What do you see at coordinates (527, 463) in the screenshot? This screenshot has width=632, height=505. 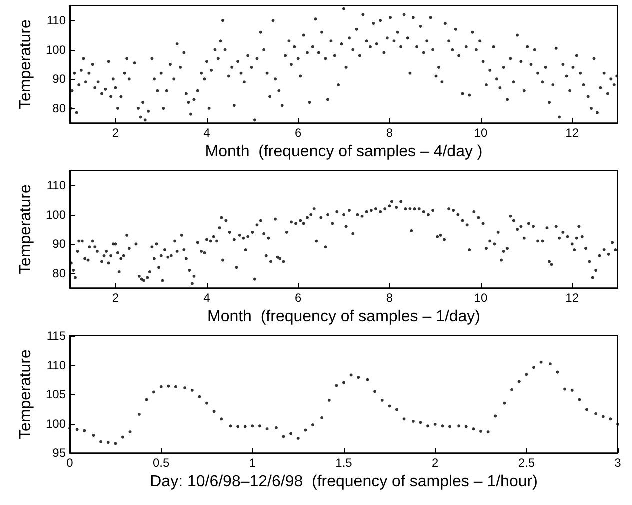 I see `x-tick-label: 2.5` at bounding box center [527, 463].